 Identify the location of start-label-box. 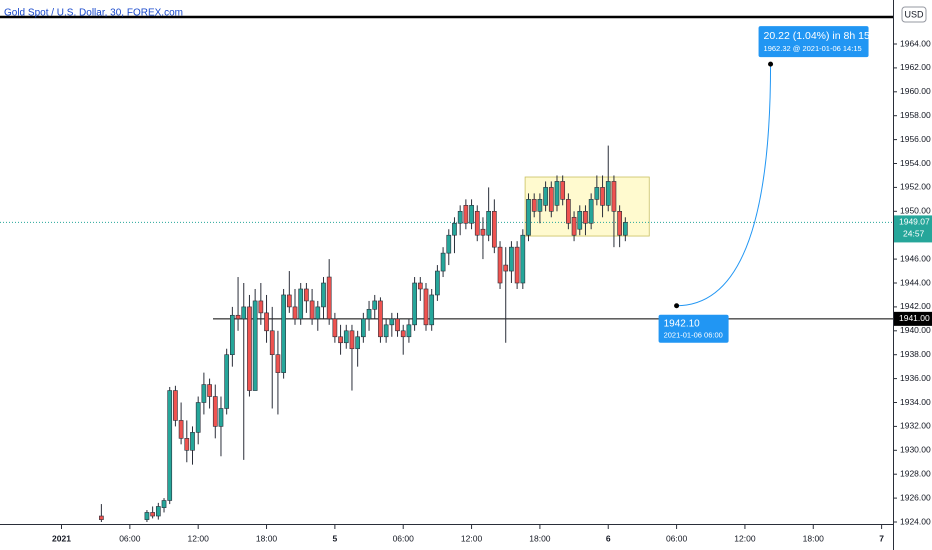
(693, 328).